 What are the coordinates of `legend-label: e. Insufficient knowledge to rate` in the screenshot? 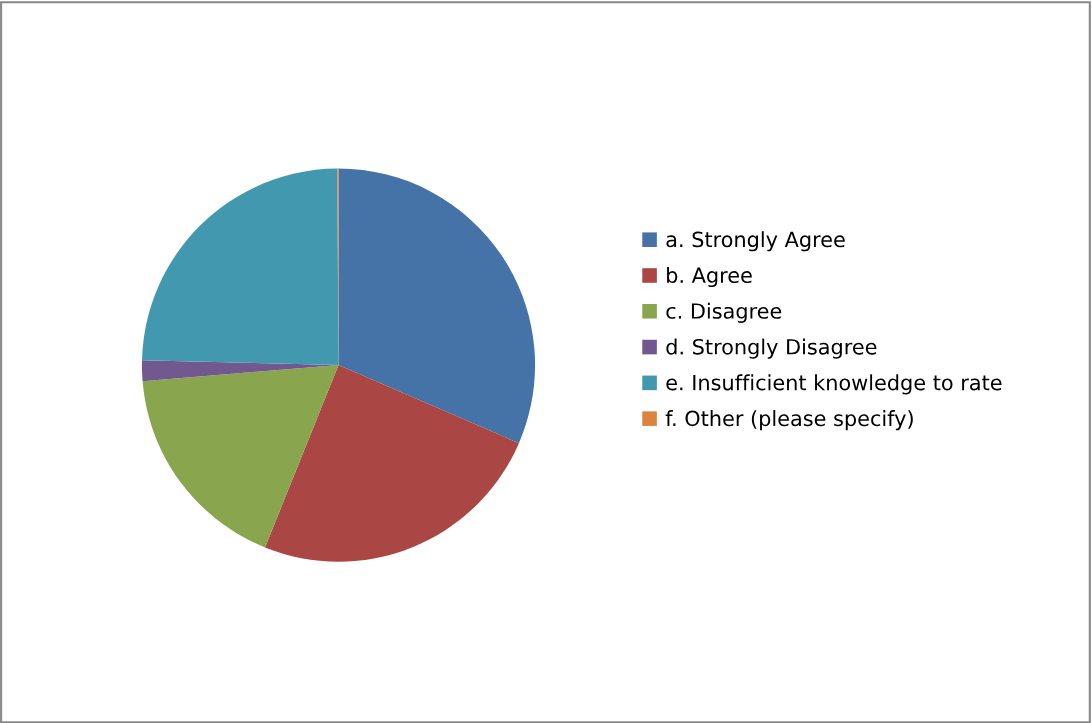 It's located at (834, 384).